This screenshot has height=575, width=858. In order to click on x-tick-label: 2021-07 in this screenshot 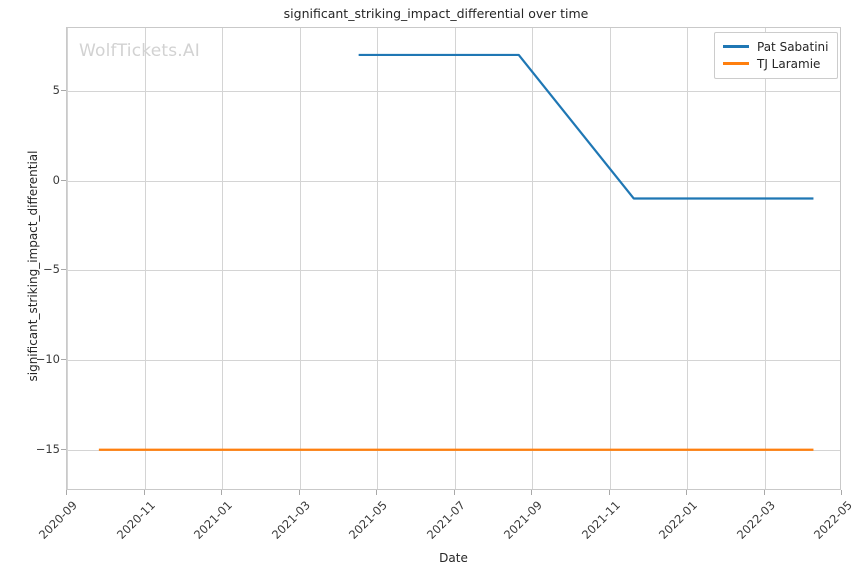, I will do `click(445, 520)`.